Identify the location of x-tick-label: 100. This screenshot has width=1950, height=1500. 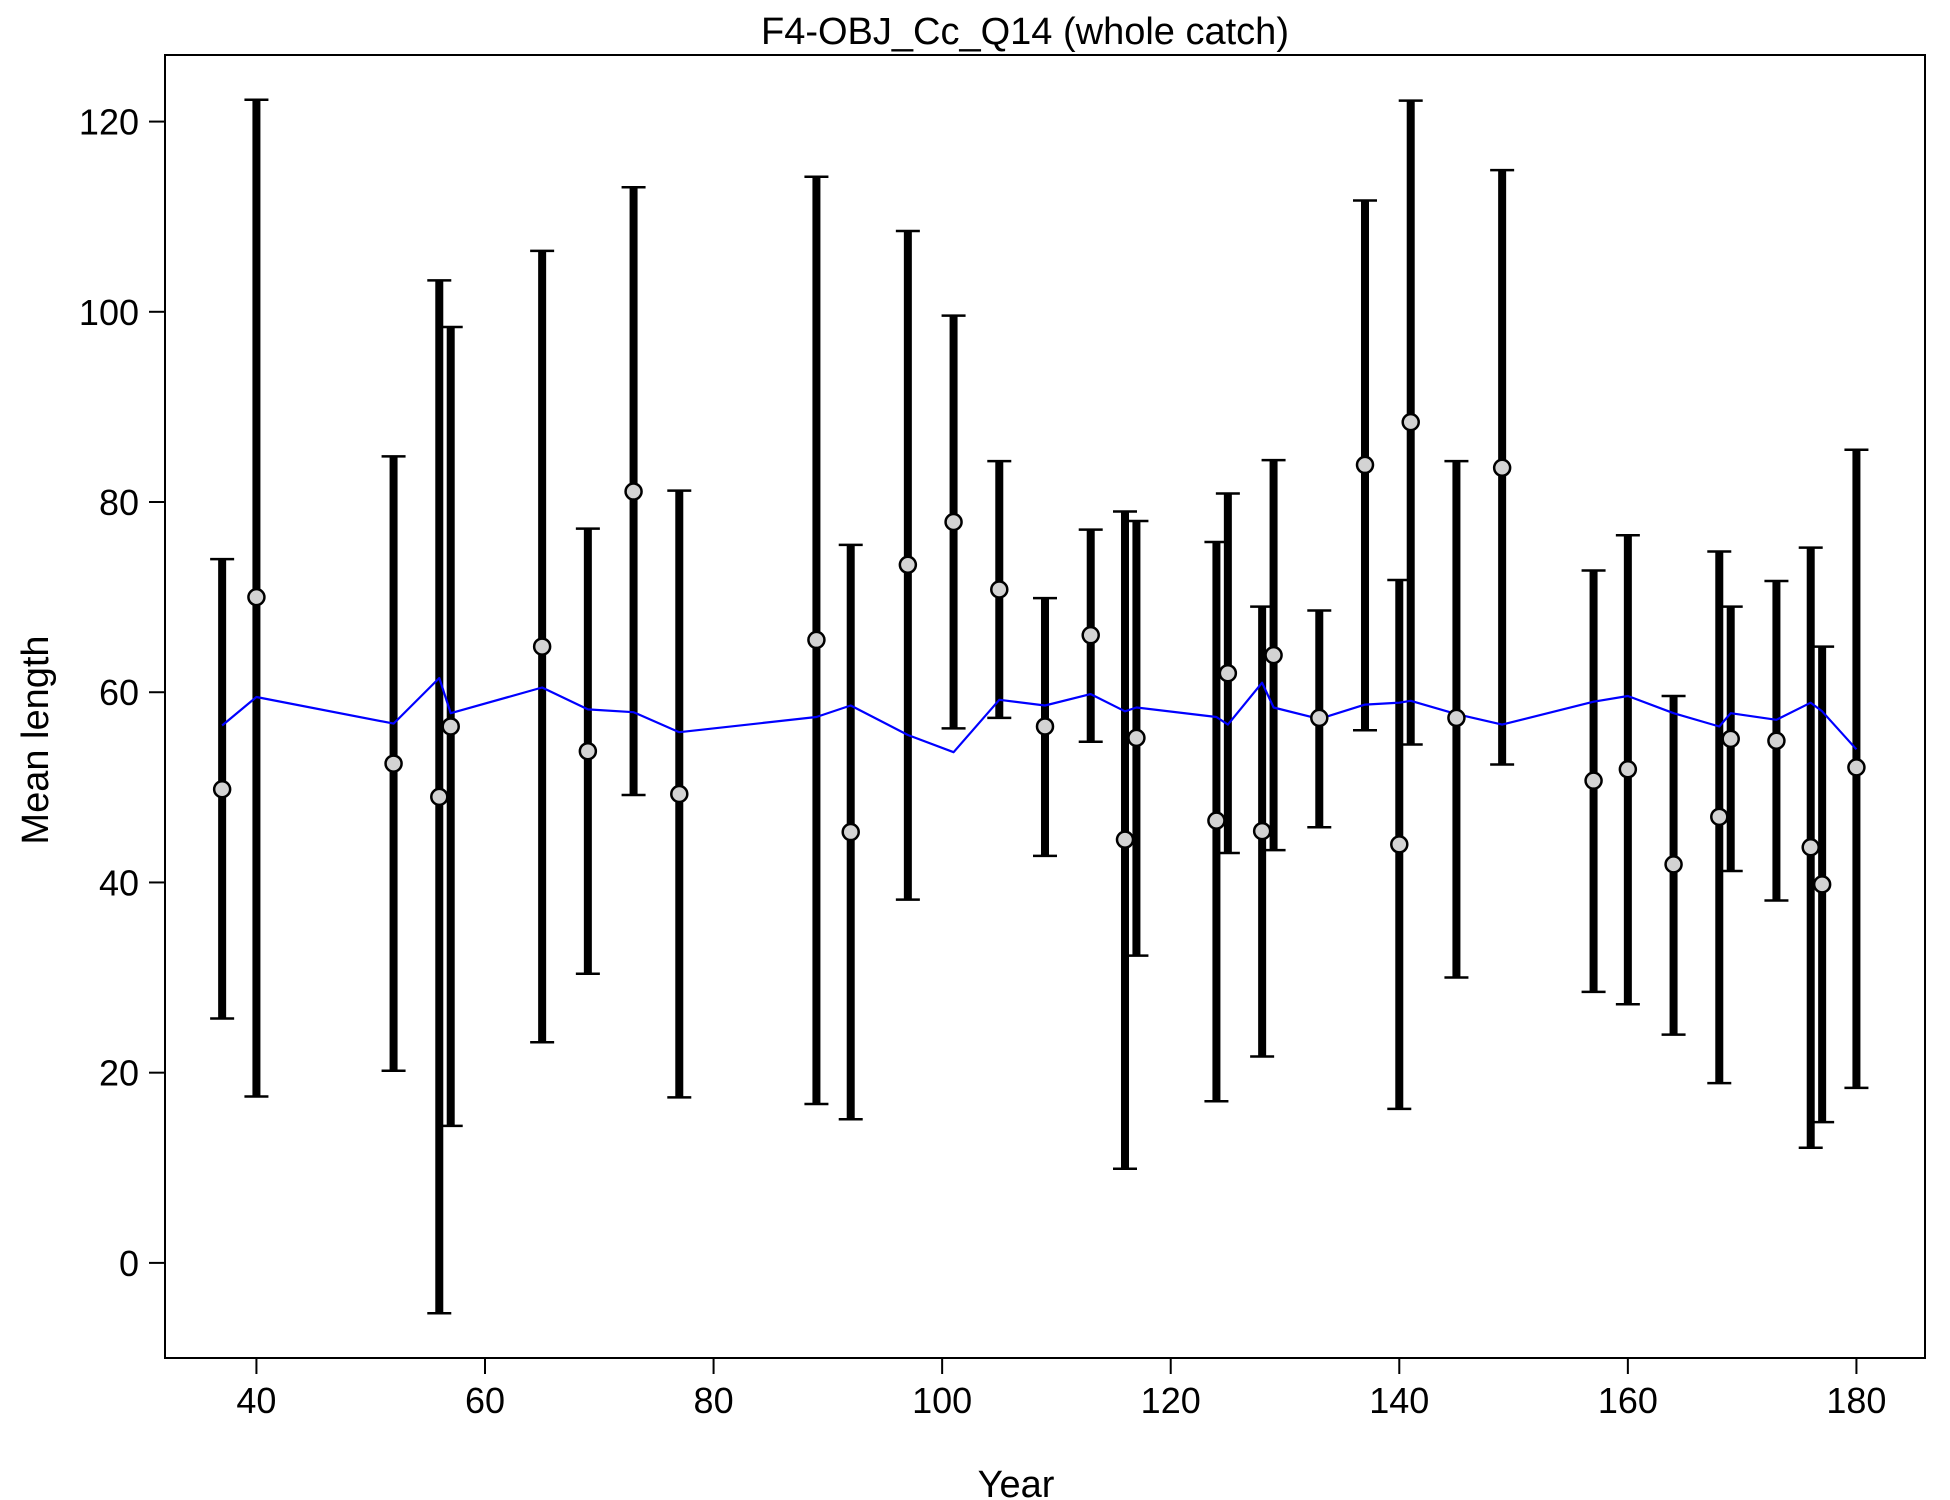
(942, 1400).